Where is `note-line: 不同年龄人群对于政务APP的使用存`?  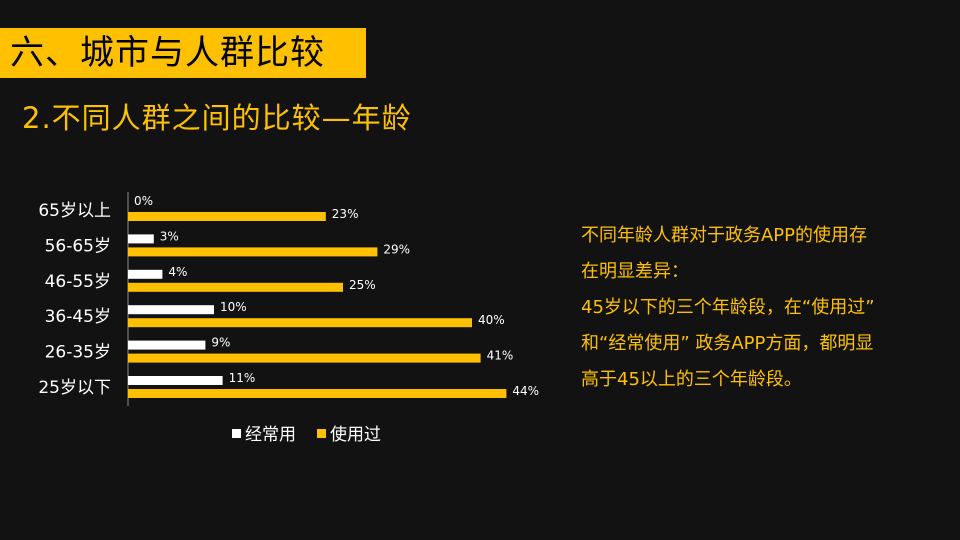
note-line: 不同年龄人群对于政务APP的使用存 is located at coordinates (724, 235).